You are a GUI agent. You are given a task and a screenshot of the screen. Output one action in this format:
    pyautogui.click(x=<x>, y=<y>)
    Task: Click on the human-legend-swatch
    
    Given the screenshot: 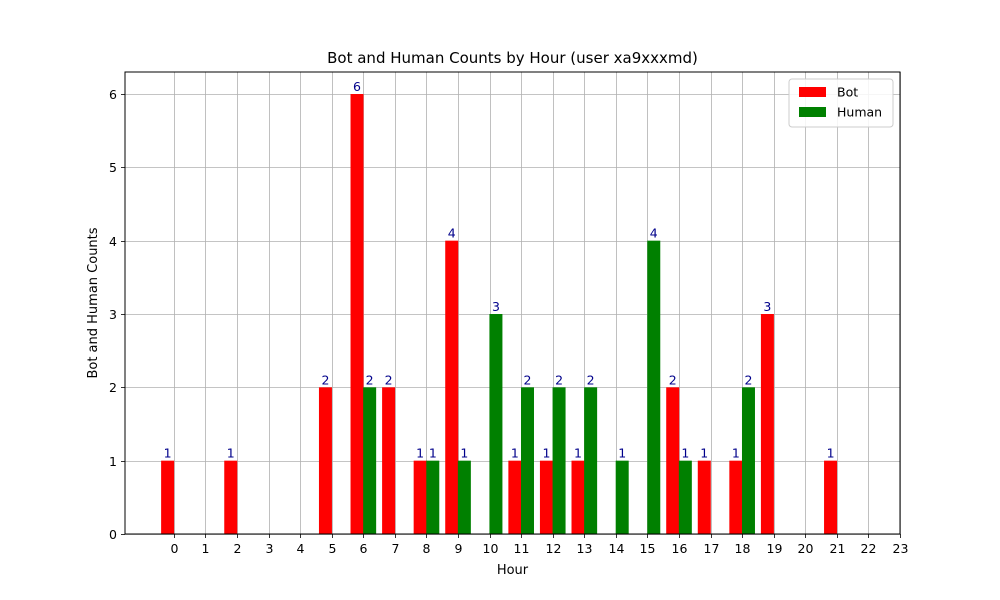 What is the action you would take?
    pyautogui.click(x=812, y=112)
    